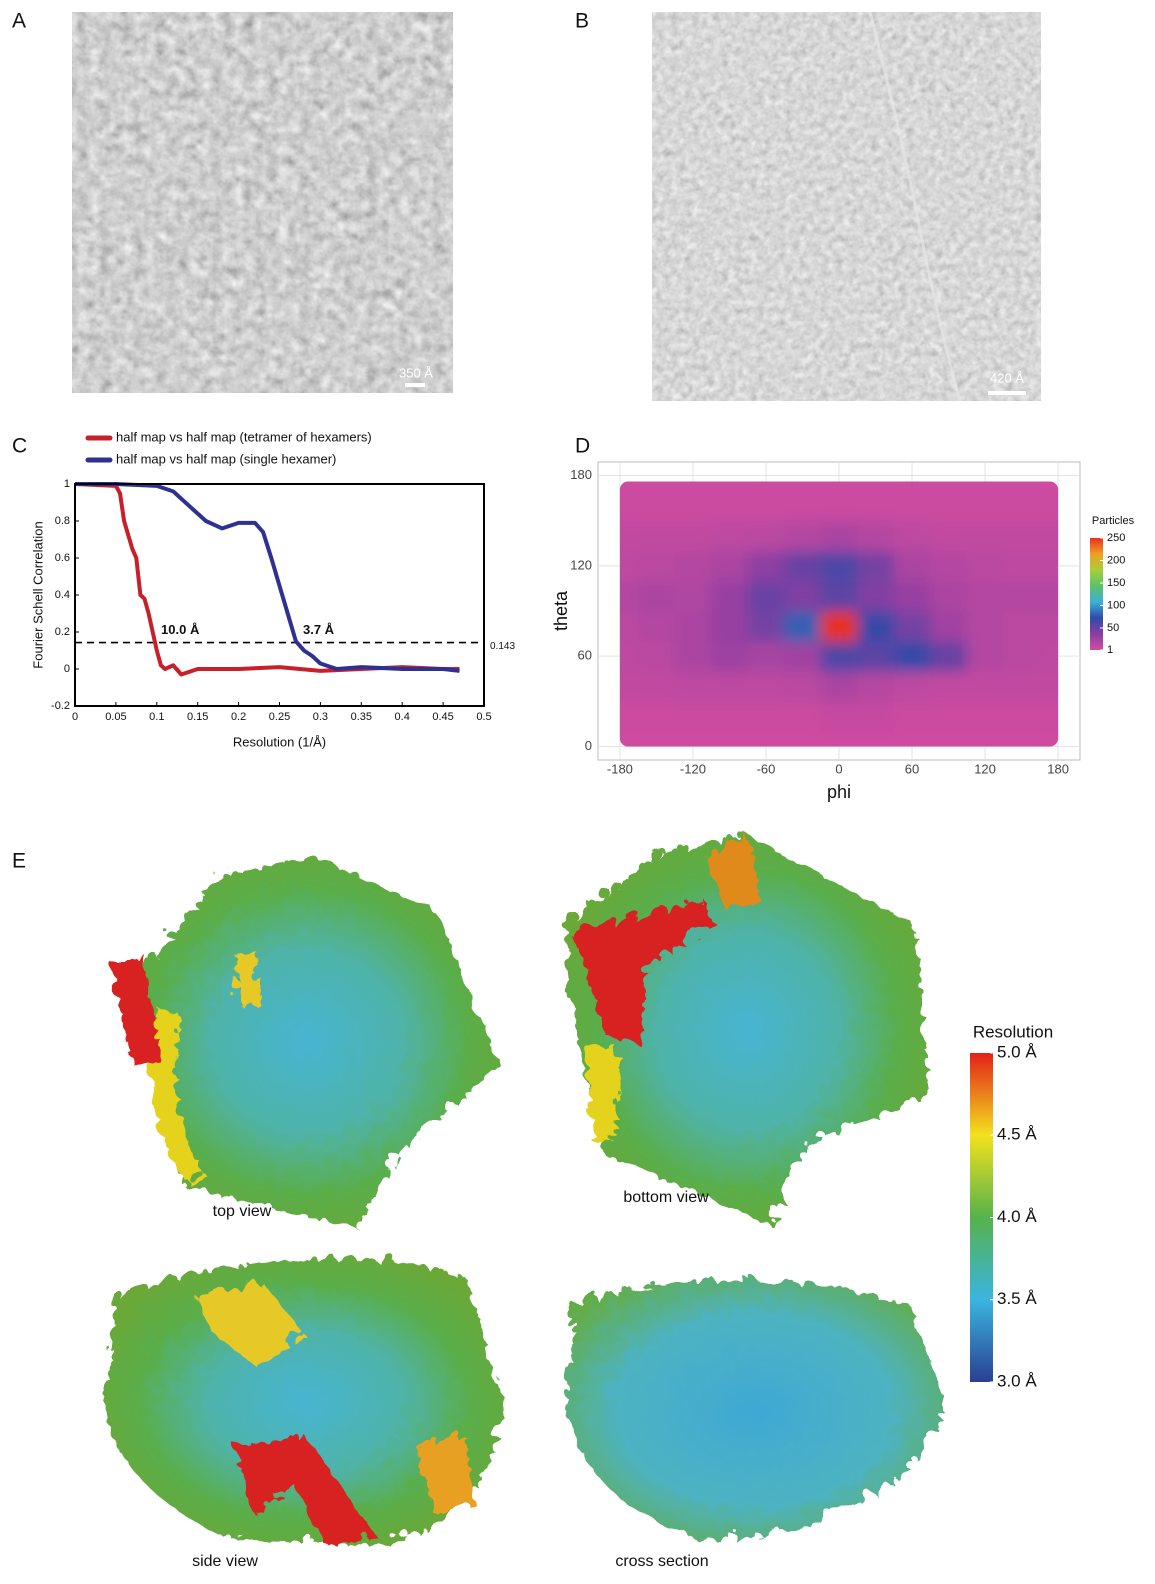 The width and height of the screenshot is (1155, 1584). I want to click on colorbar-tick-label: 250, so click(1116, 538).